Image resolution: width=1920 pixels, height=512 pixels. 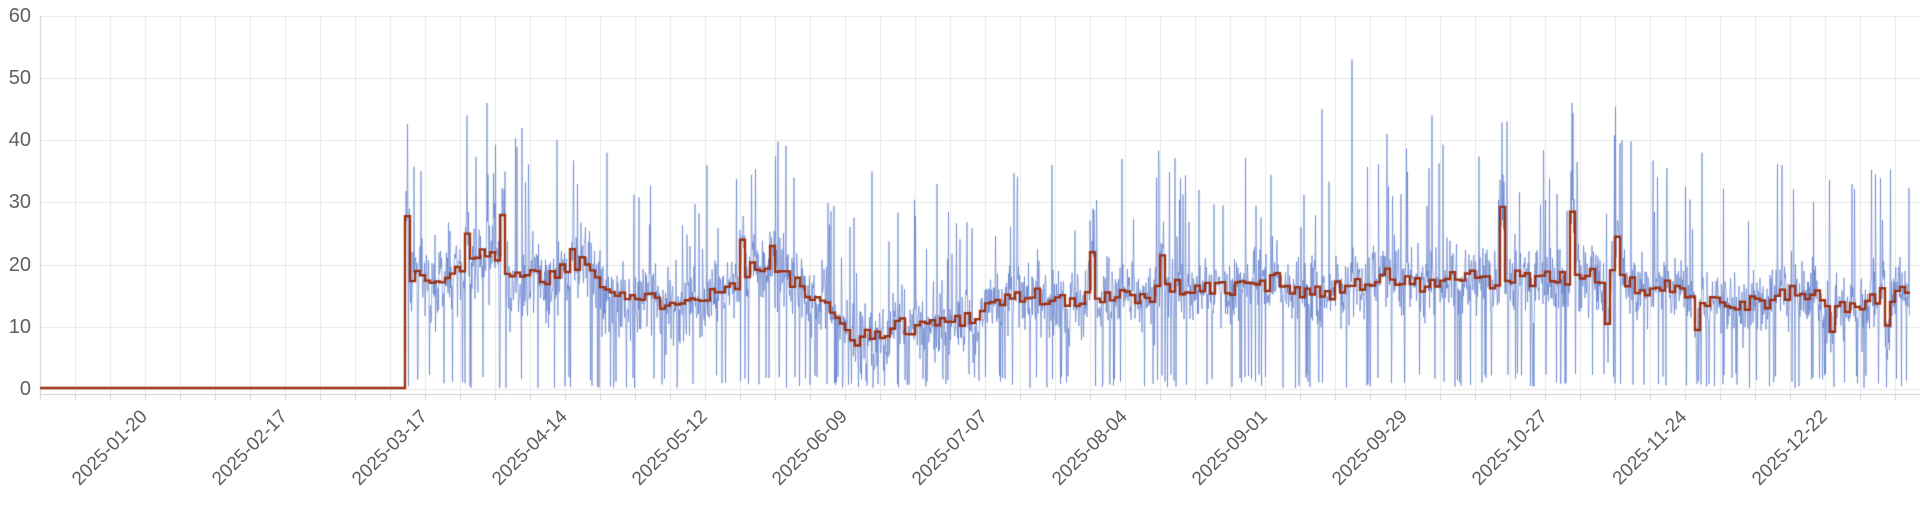 I want to click on y-axis-tick-label: 0, so click(x=25, y=389).